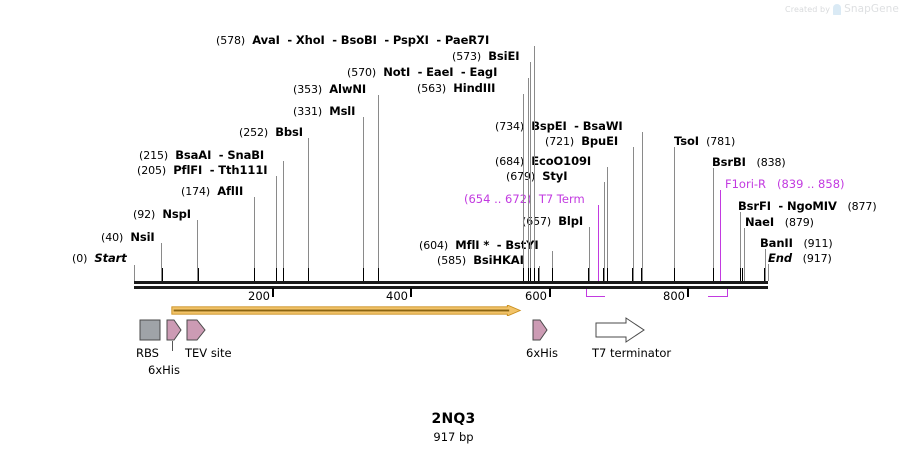 This screenshot has width=907, height=450. What do you see at coordinates (188, 170) in the screenshot?
I see `enzyme-name: PflFI` at bounding box center [188, 170].